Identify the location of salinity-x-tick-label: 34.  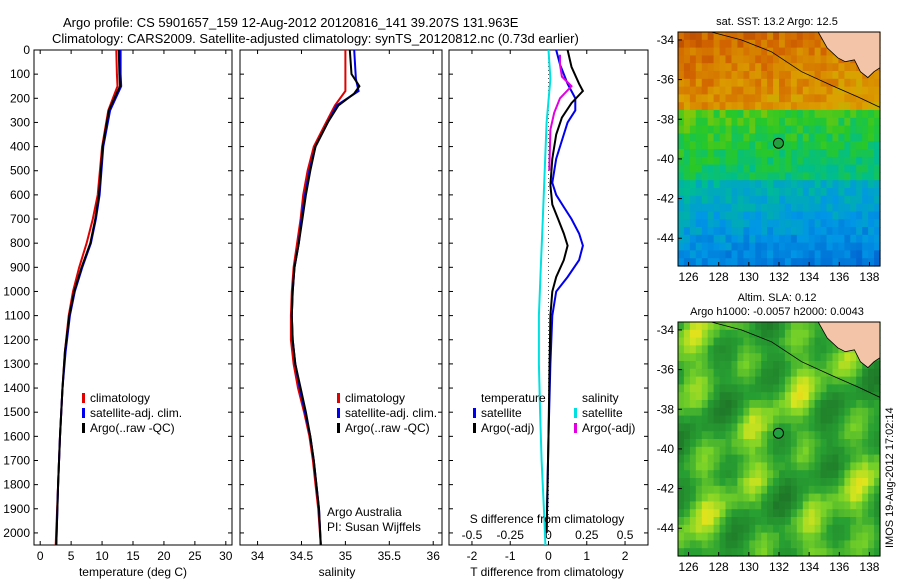
(258, 556).